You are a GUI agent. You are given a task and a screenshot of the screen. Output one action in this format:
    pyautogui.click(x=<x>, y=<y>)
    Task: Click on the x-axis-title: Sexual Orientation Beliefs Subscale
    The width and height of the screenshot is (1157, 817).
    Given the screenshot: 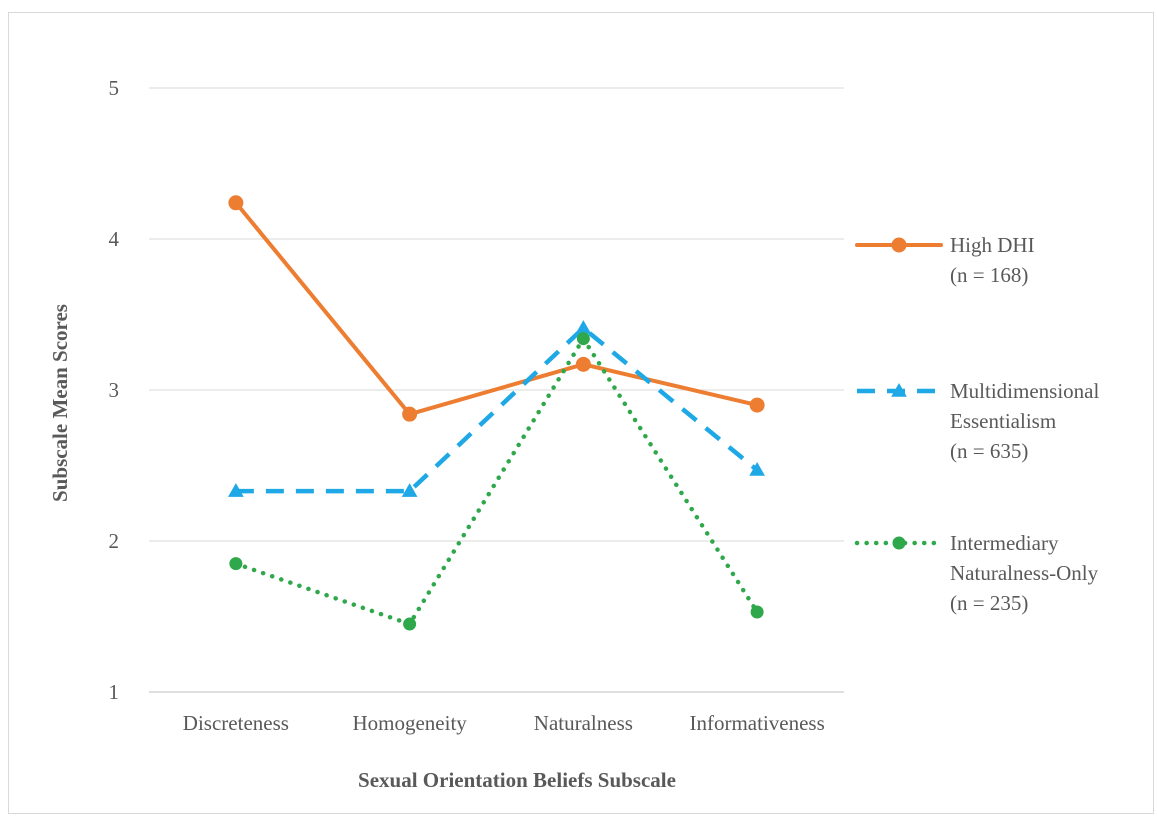 What is the action you would take?
    pyautogui.click(x=517, y=780)
    